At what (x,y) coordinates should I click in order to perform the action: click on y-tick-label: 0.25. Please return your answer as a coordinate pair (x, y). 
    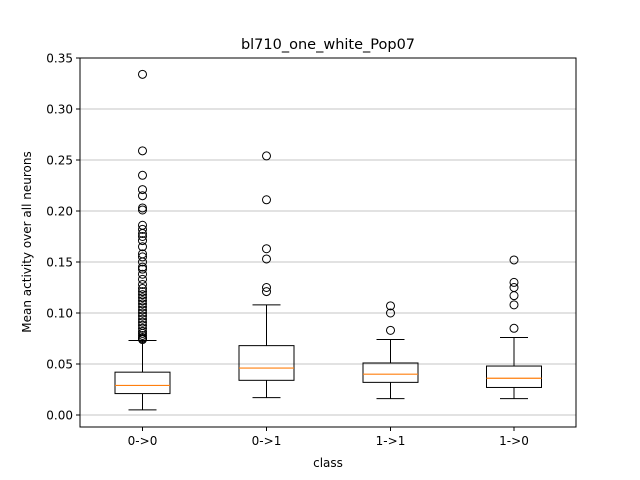
    Looking at the image, I should click on (59, 161).